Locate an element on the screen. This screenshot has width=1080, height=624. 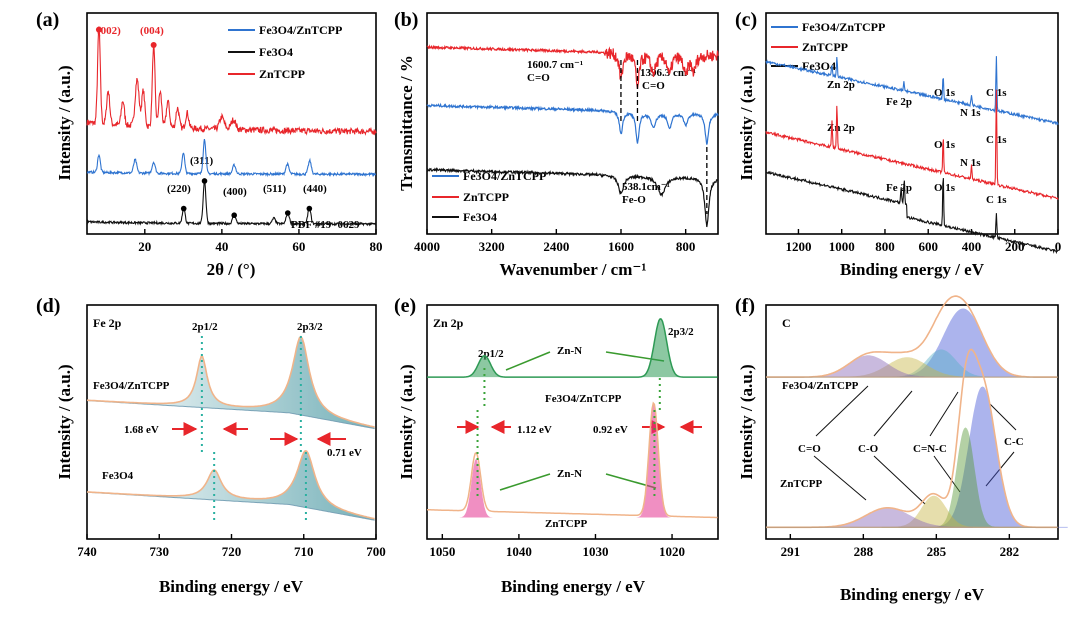
label-c-c1s-3: C 1s is located at coordinates (996, 200).